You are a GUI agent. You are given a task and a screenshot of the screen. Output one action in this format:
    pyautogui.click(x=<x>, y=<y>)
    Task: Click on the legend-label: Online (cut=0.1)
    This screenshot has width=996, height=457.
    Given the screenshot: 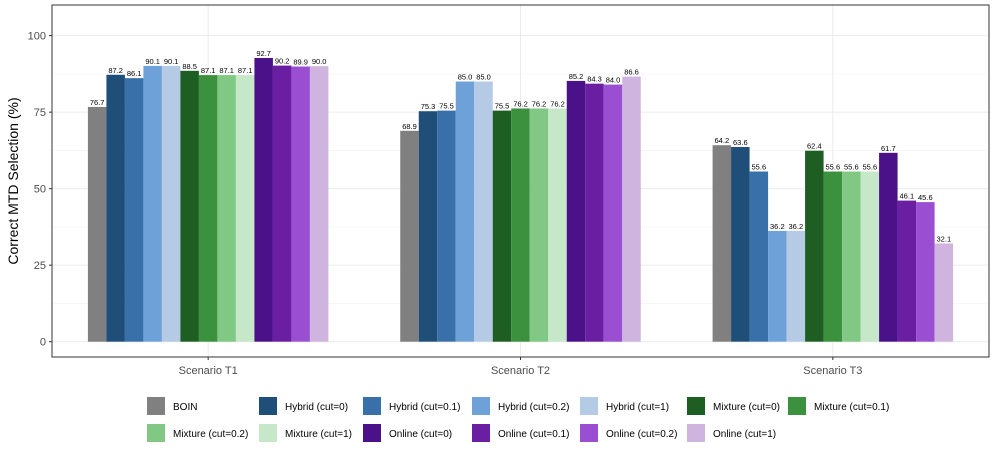 What is the action you would take?
    pyautogui.click(x=533, y=434)
    